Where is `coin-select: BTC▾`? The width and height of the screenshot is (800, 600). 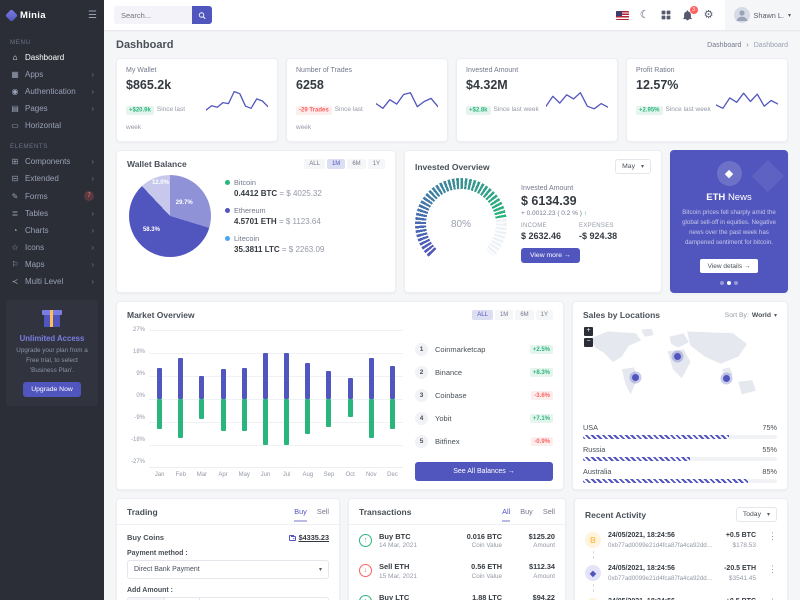 coin-select: BTC▾ is located at coordinates (183, 599).